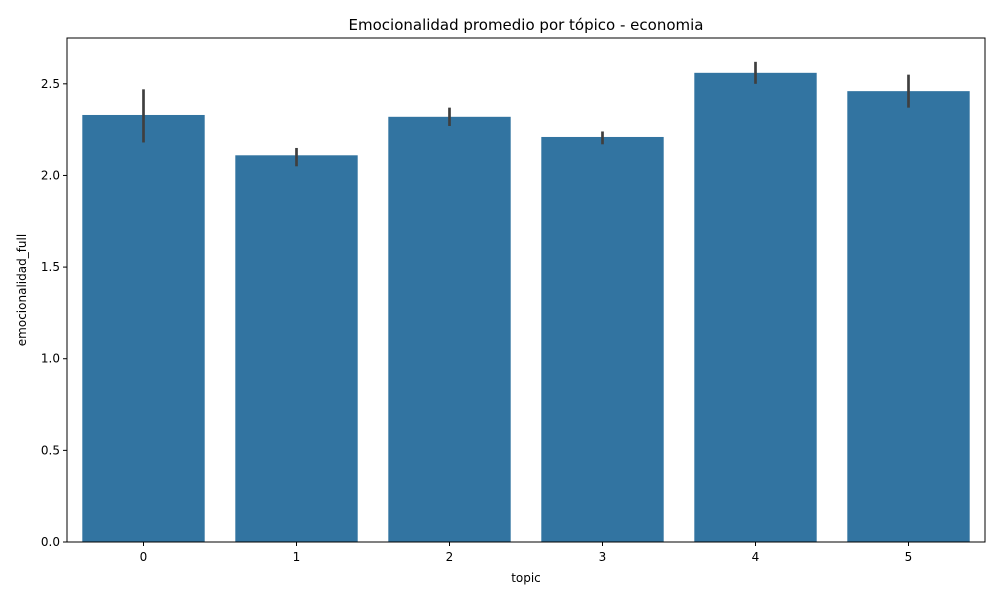 The width and height of the screenshot is (1000, 600). What do you see at coordinates (297, 557) in the screenshot?
I see `x-tick-label: 1` at bounding box center [297, 557].